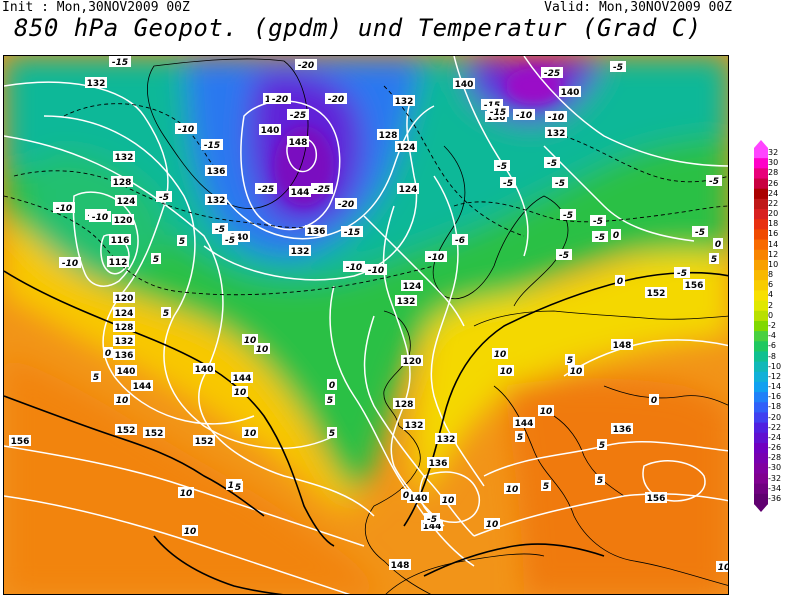  I want to click on colorbar-tick-label: 22, so click(773, 203).